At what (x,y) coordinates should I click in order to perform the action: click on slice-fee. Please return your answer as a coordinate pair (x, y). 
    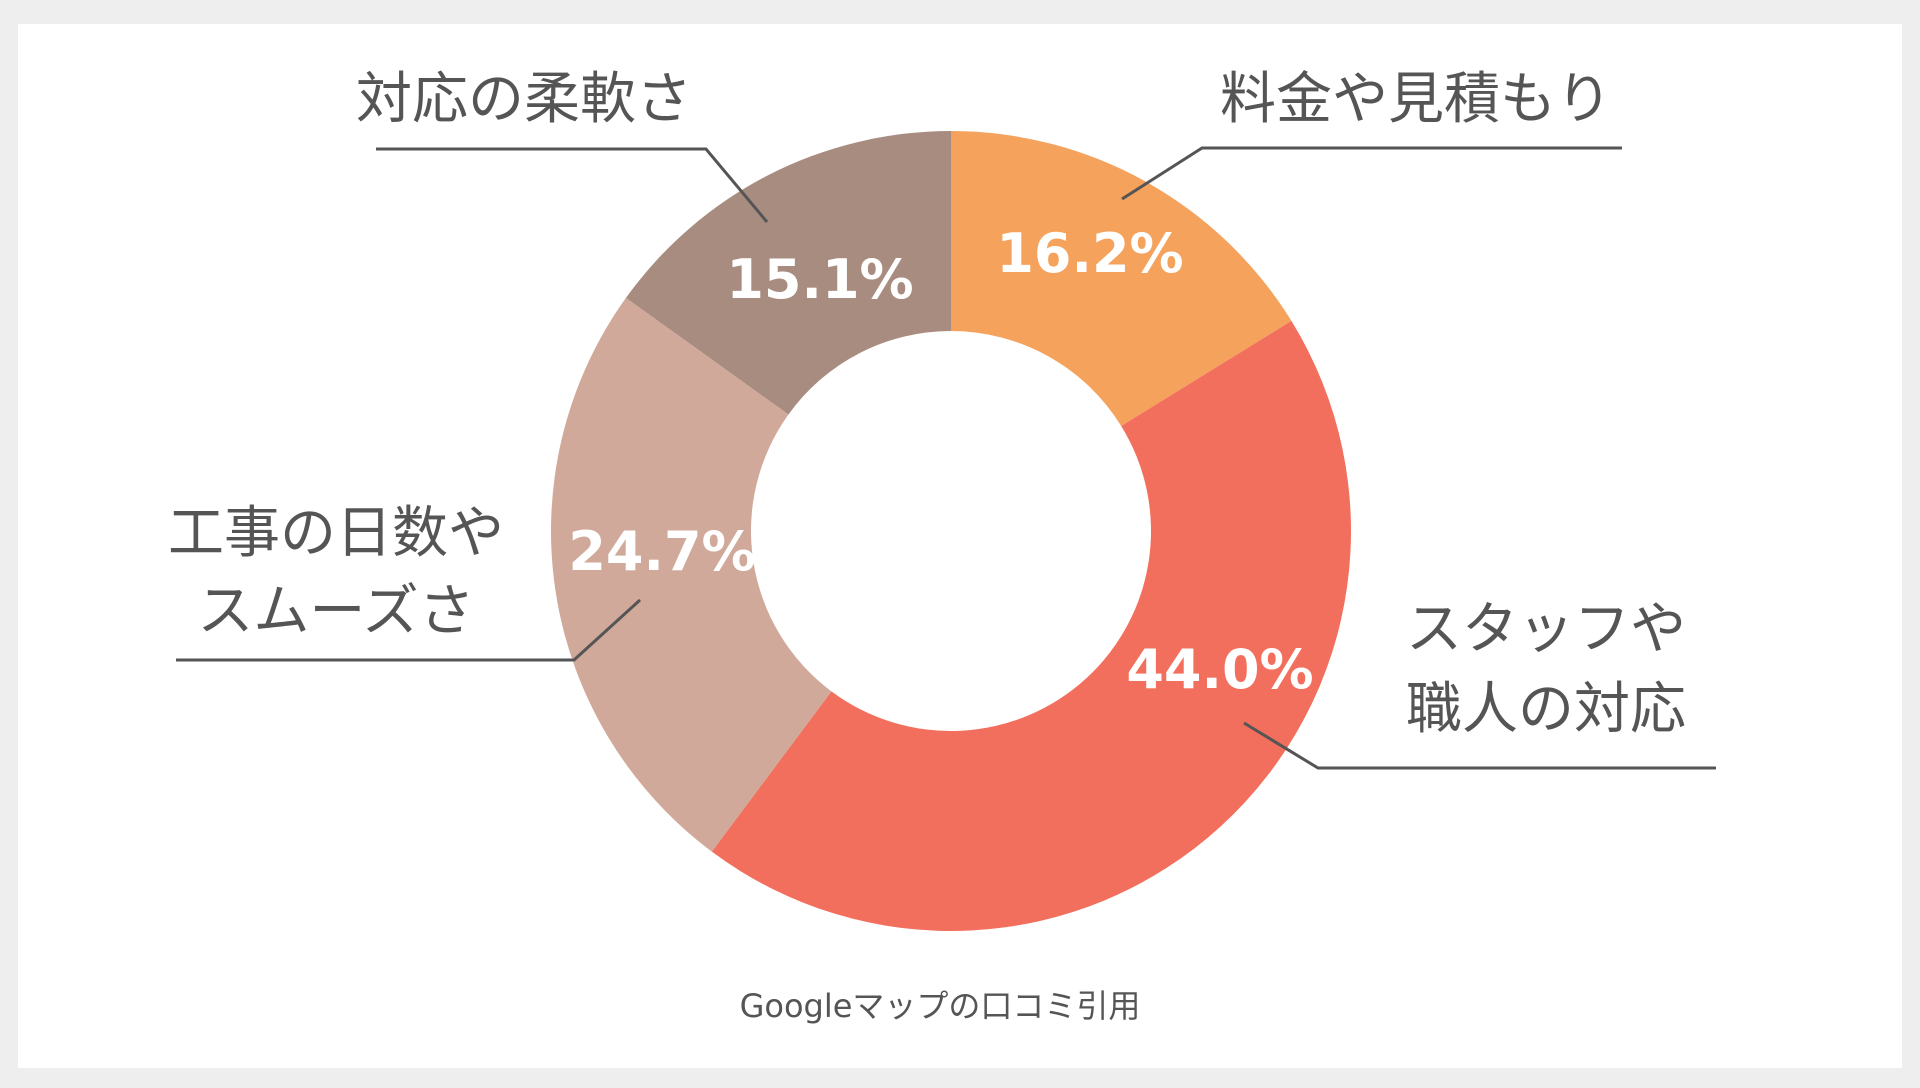
    Looking at the image, I should click on (1121, 278).